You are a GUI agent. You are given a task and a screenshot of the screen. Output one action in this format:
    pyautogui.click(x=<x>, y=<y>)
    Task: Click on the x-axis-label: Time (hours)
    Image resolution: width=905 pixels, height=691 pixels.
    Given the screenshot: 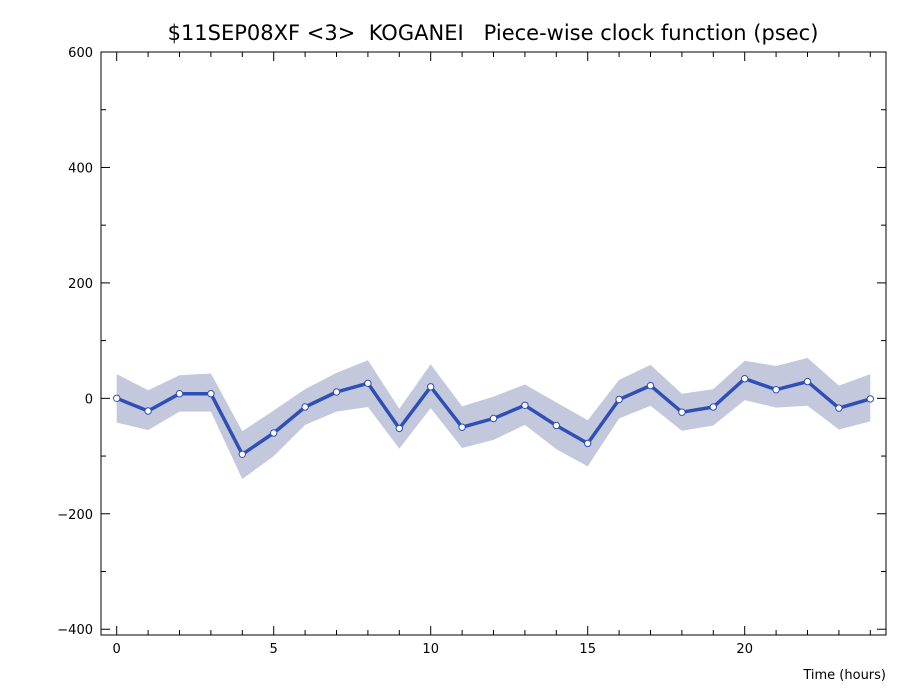 What is the action you would take?
    pyautogui.click(x=844, y=675)
    